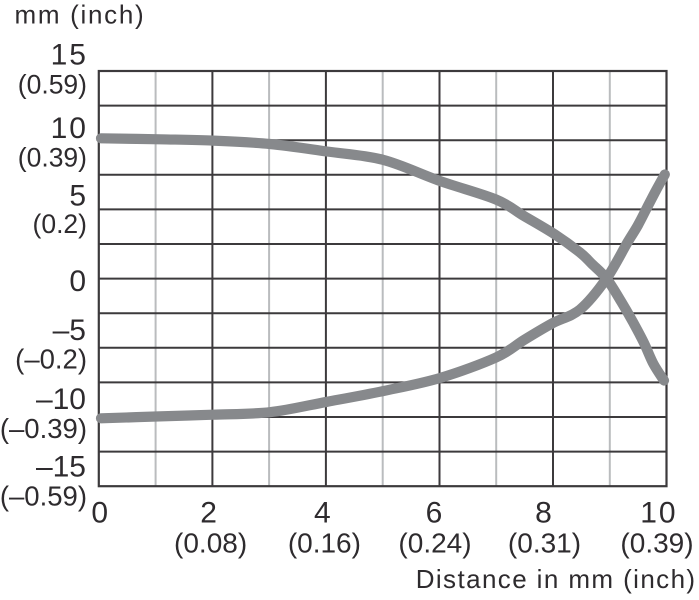 Image resolution: width=699 pixels, height=600 pixels. I want to click on svg-text: 2, so click(209, 512).